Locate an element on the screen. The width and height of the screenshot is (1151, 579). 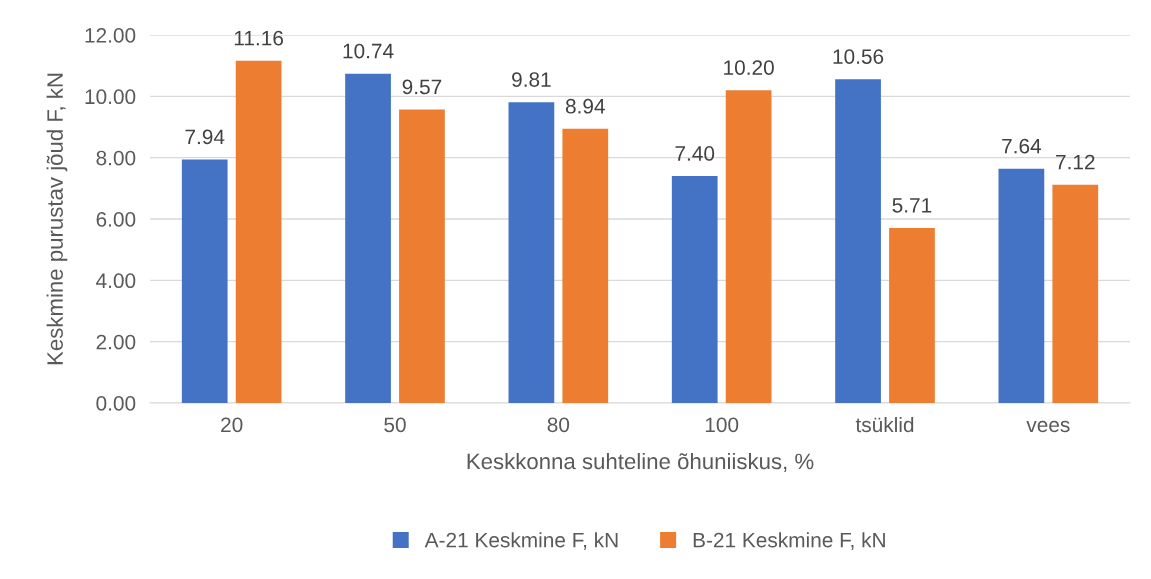
data-label: 7.12 is located at coordinates (1075, 162).